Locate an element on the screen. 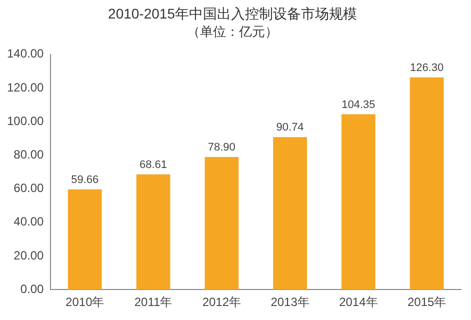  data-label: 90.74 is located at coordinates (290, 128).